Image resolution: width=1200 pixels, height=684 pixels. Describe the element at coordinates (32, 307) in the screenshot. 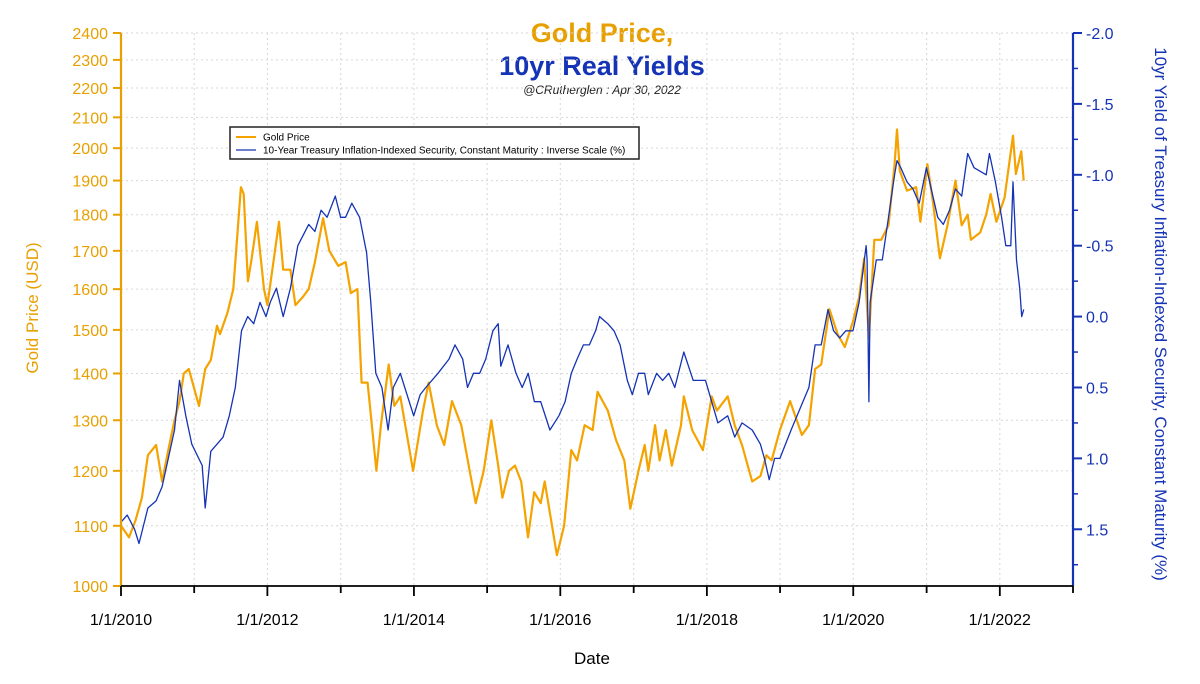

I see `y-axis-left-label: Gold Price (USD)` at that location.